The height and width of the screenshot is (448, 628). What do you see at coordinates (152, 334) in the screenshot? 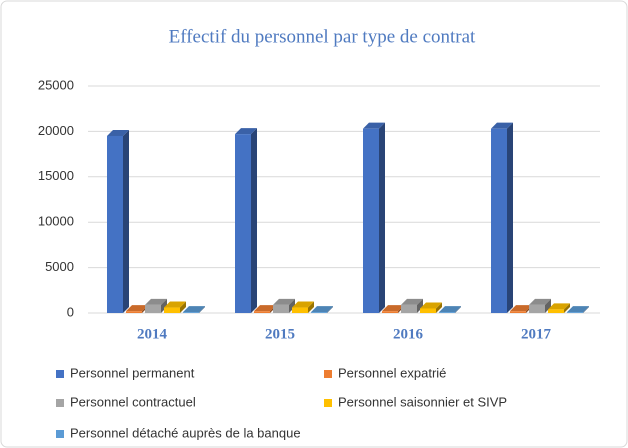
I see `x-tick-label: 2014` at bounding box center [152, 334].